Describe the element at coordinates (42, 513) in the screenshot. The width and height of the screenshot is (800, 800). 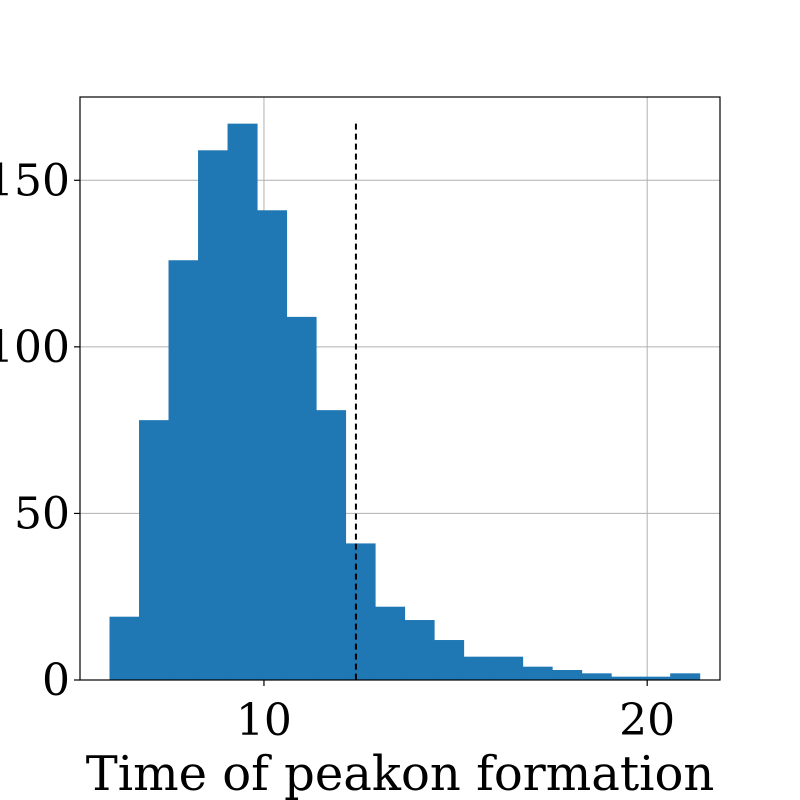
I see `y-tick-label-1: 50` at that location.